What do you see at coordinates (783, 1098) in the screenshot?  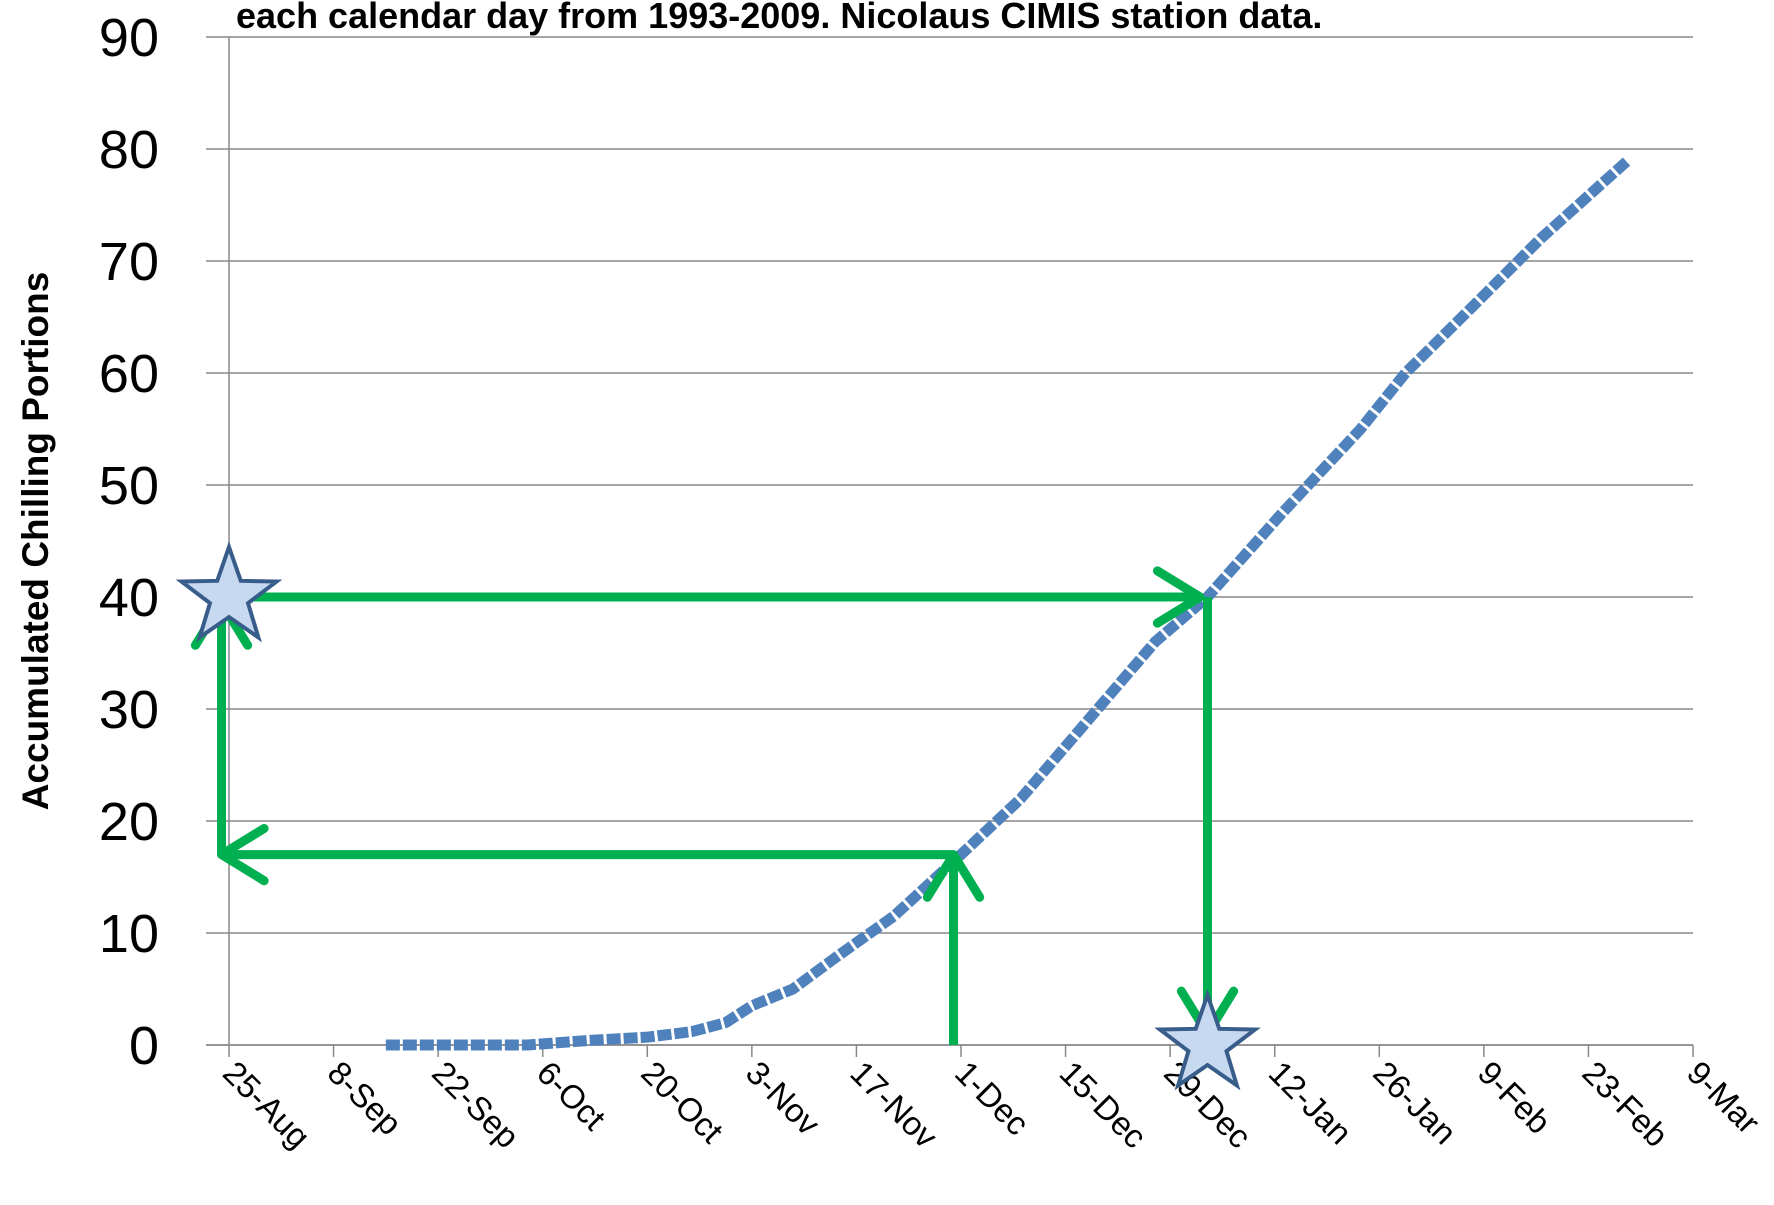 I see `x-tick-label: 3-Nov` at bounding box center [783, 1098].